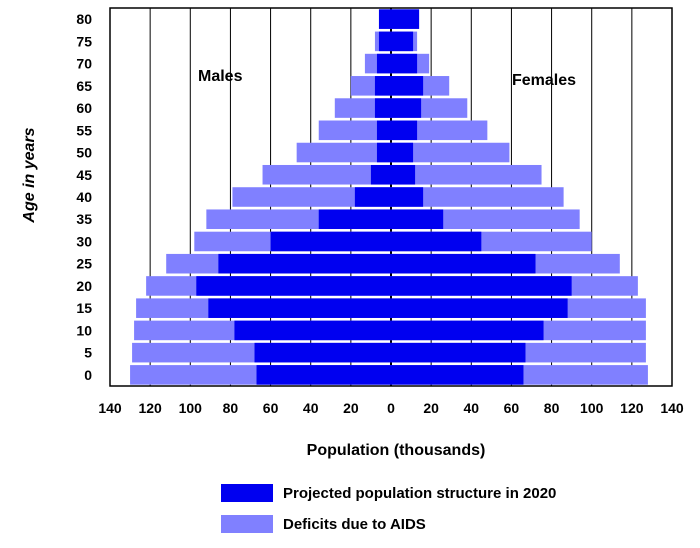 Image resolution: width=700 pixels, height=548 pixels. I want to click on legend-swatch-deficit, so click(247, 524).